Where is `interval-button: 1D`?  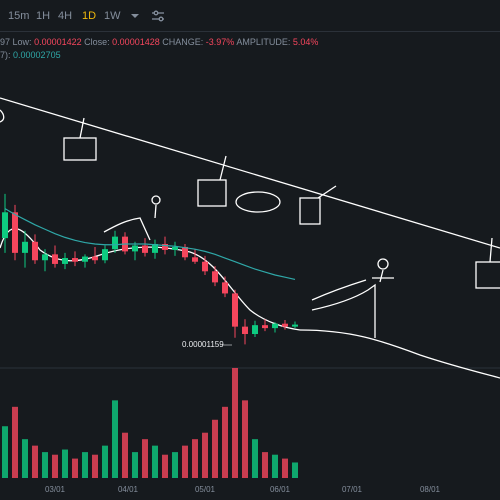 interval-button: 1D is located at coordinates (89, 16).